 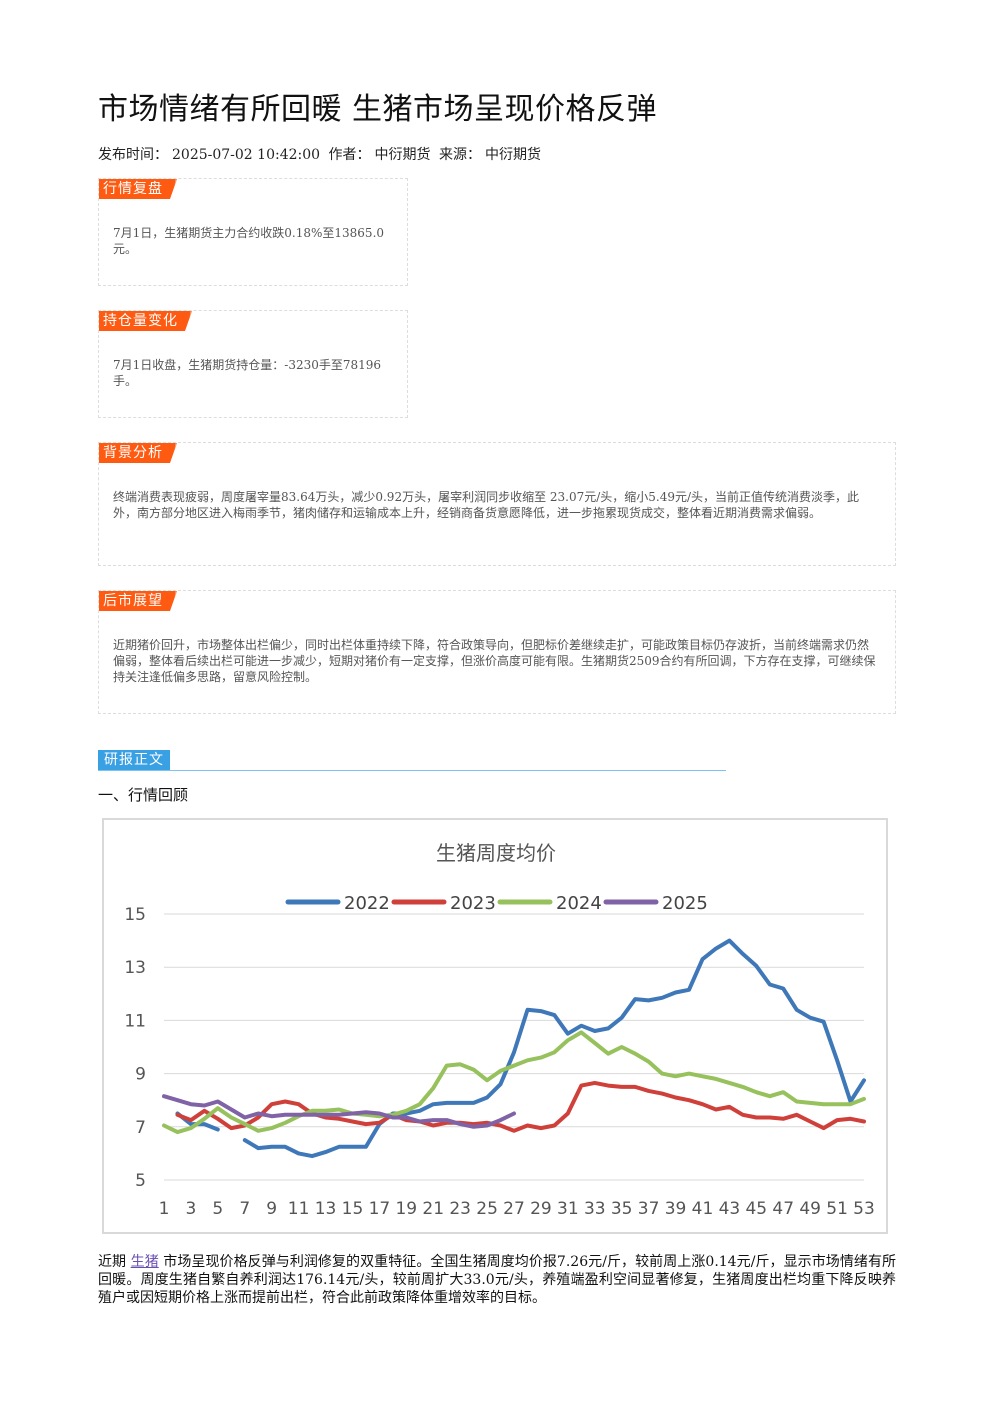 What do you see at coordinates (138, 601) in the screenshot?
I see `outlook-tag: 后市展望` at bounding box center [138, 601].